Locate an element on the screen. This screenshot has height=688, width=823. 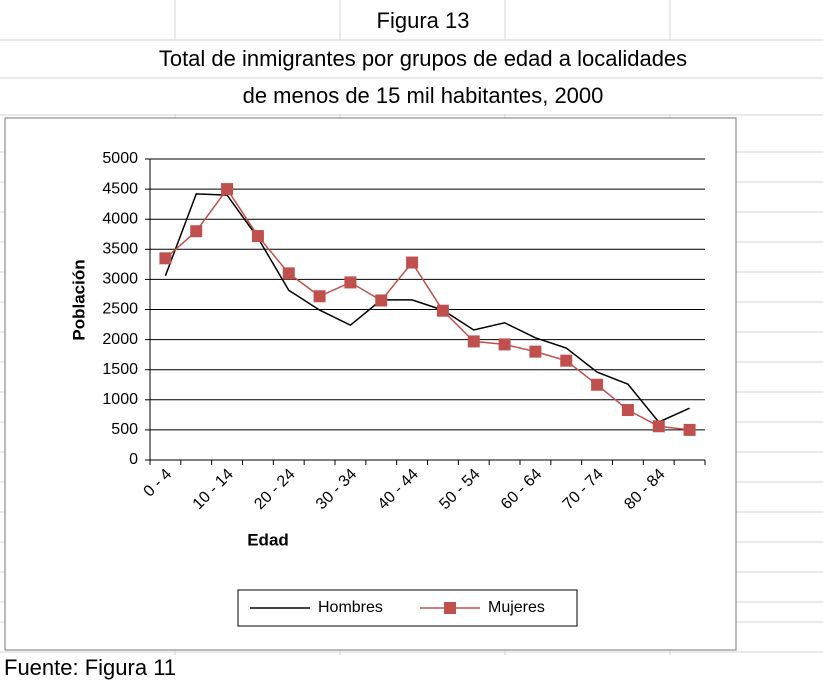
footer-area is located at coordinates (411, 669).